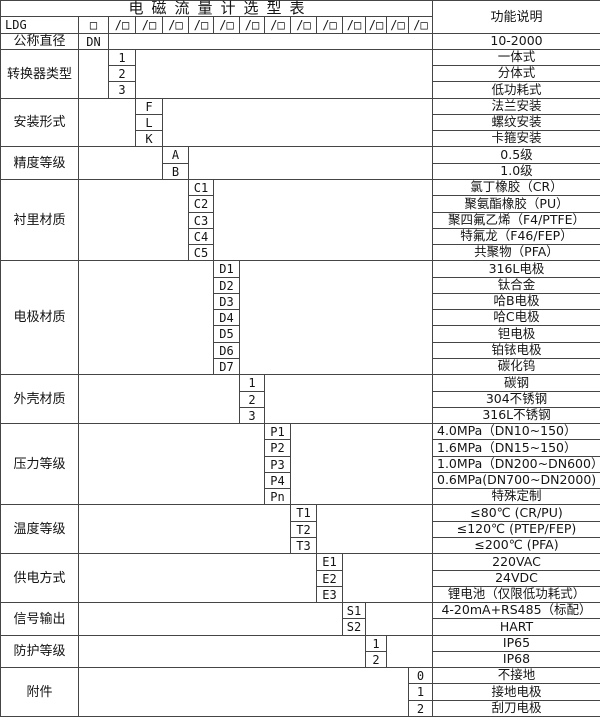  I want to click on desc-cell: 4-20mA+RS485（标配）, so click(516, 610).